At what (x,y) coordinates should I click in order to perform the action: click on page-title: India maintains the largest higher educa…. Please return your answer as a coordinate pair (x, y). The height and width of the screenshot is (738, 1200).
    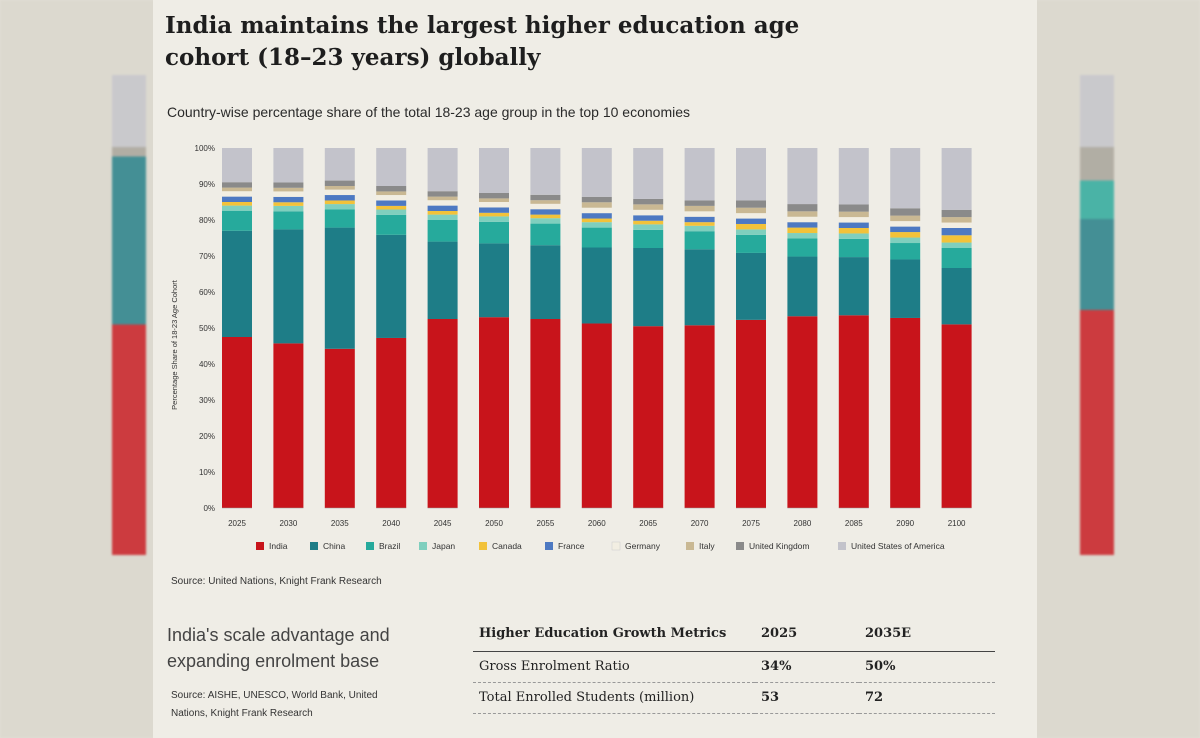
    Looking at the image, I should click on (482, 41).